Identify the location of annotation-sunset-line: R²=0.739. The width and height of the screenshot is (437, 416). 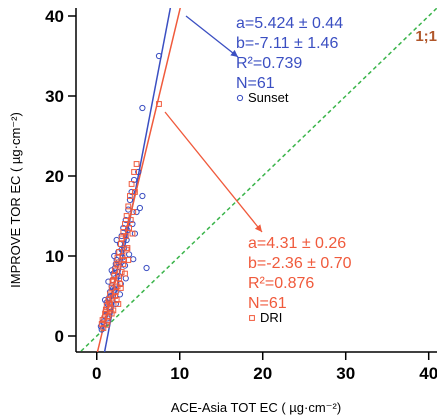
(269, 63).